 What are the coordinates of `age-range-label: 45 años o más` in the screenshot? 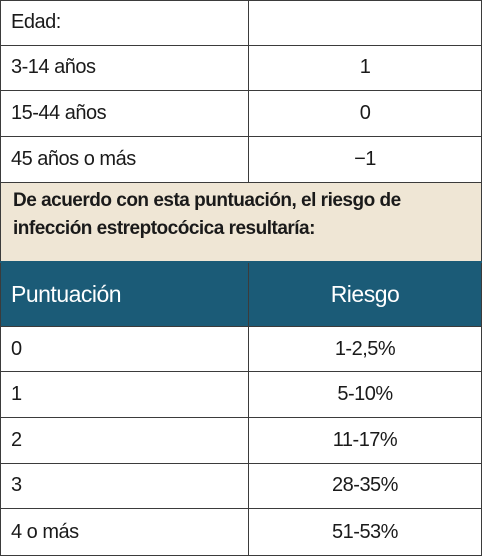 It's located at (124, 159).